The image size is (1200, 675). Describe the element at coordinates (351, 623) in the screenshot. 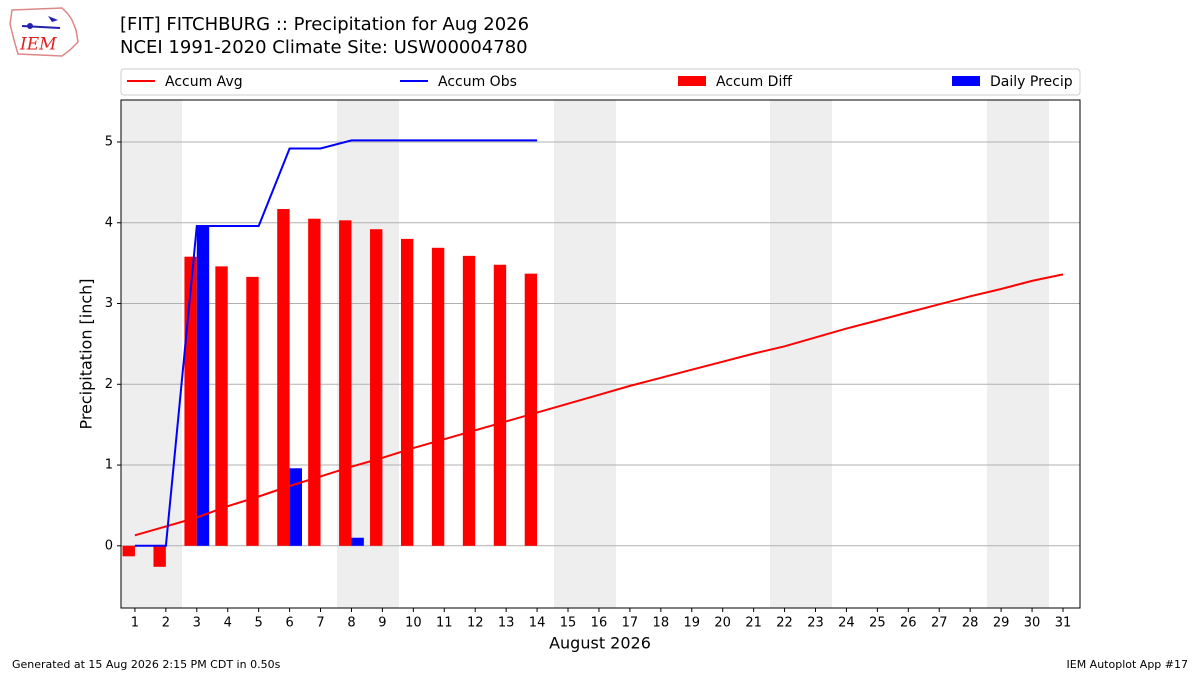

I see `x-tick-label: 8` at that location.